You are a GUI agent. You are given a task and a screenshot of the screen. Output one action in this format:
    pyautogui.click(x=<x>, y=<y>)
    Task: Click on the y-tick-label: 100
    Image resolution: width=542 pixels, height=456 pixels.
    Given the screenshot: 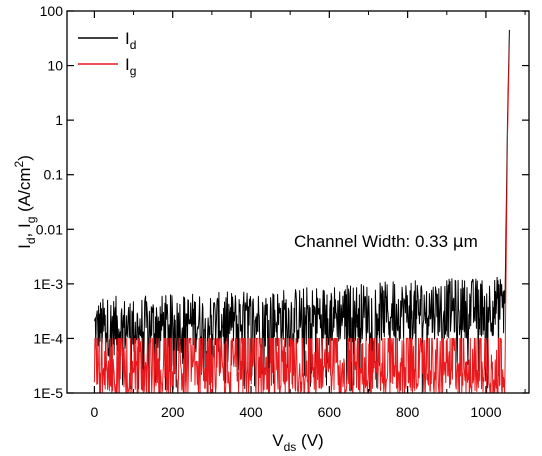 What is the action you would take?
    pyautogui.click(x=52, y=11)
    